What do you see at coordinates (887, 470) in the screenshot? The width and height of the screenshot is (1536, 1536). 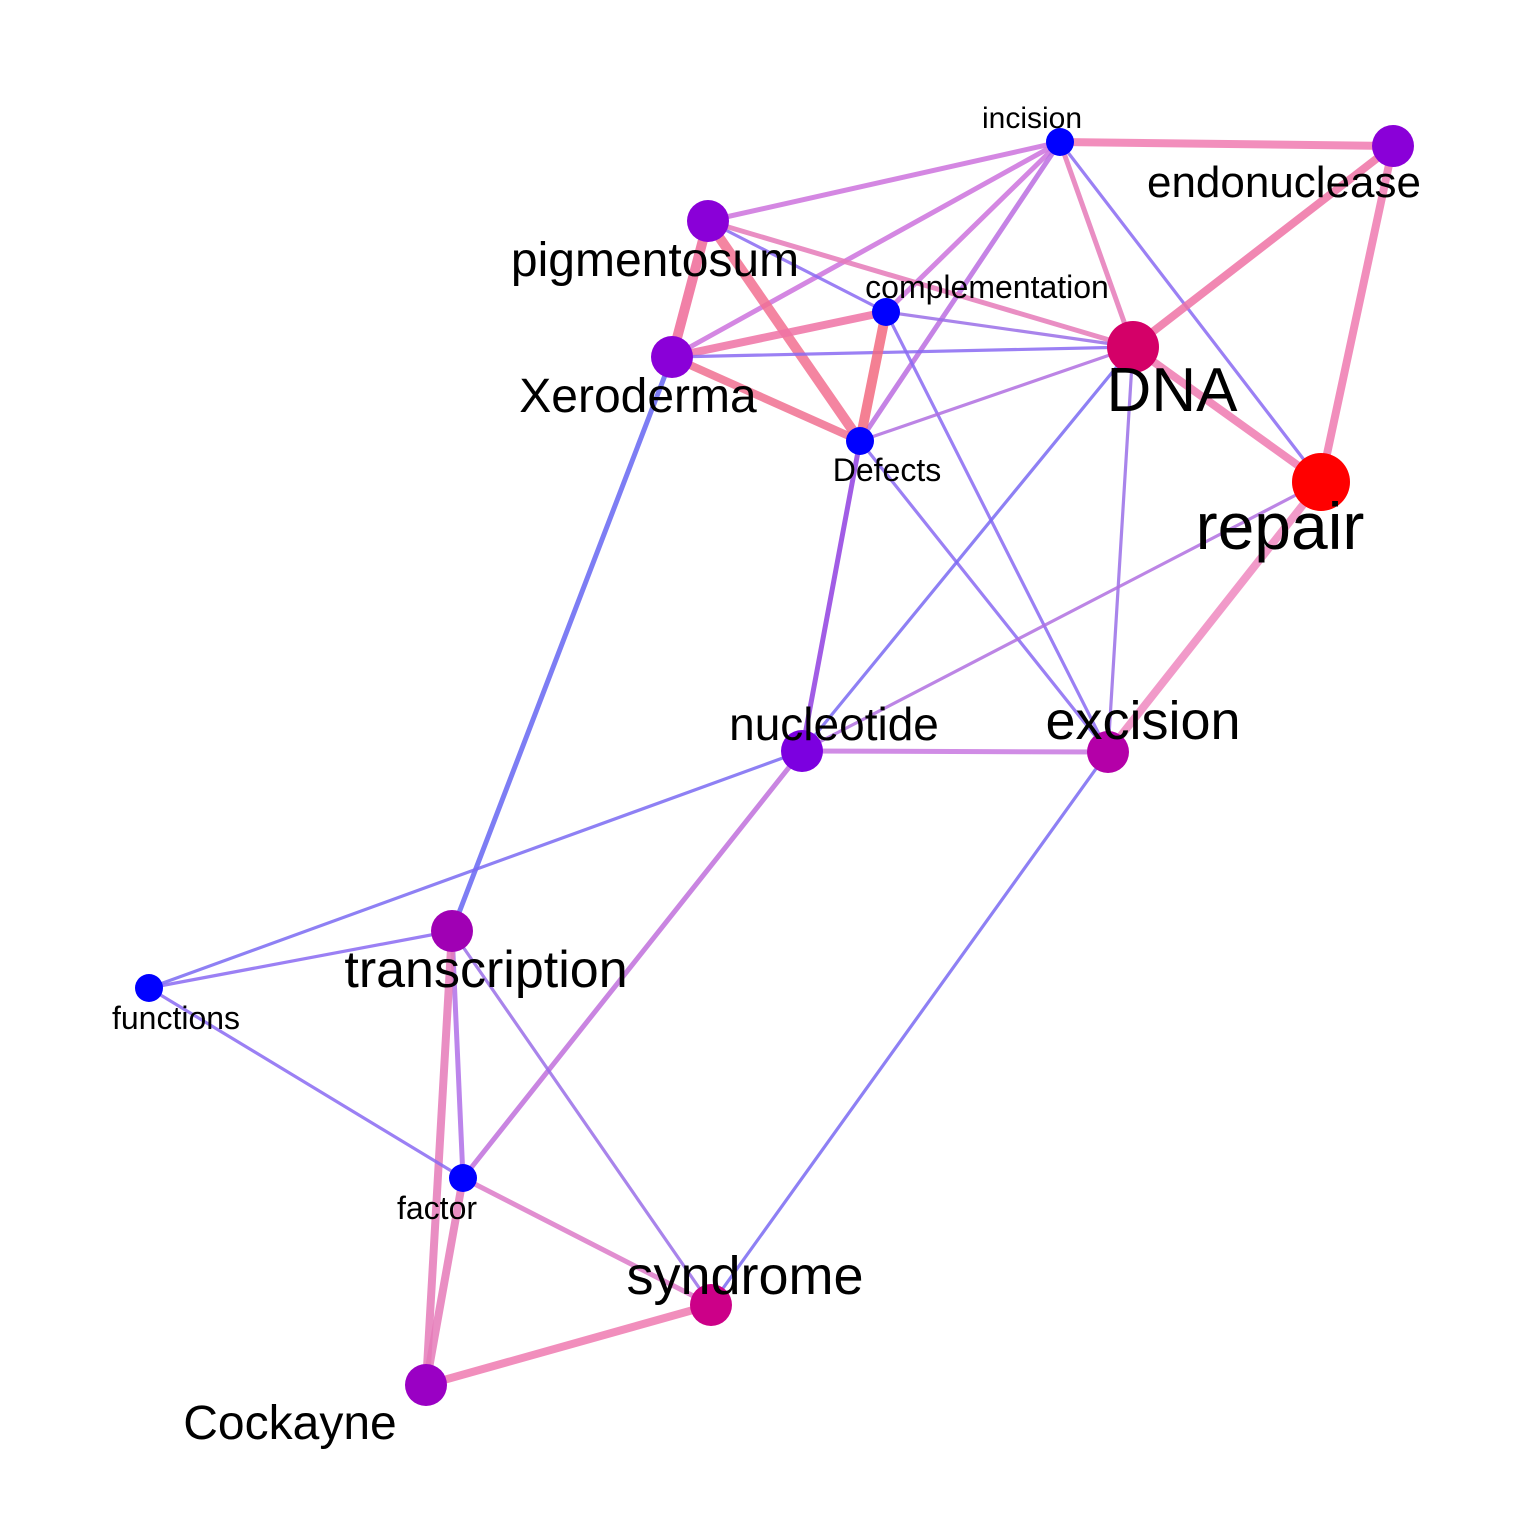 I see `node-label-defects: Defects` at bounding box center [887, 470].